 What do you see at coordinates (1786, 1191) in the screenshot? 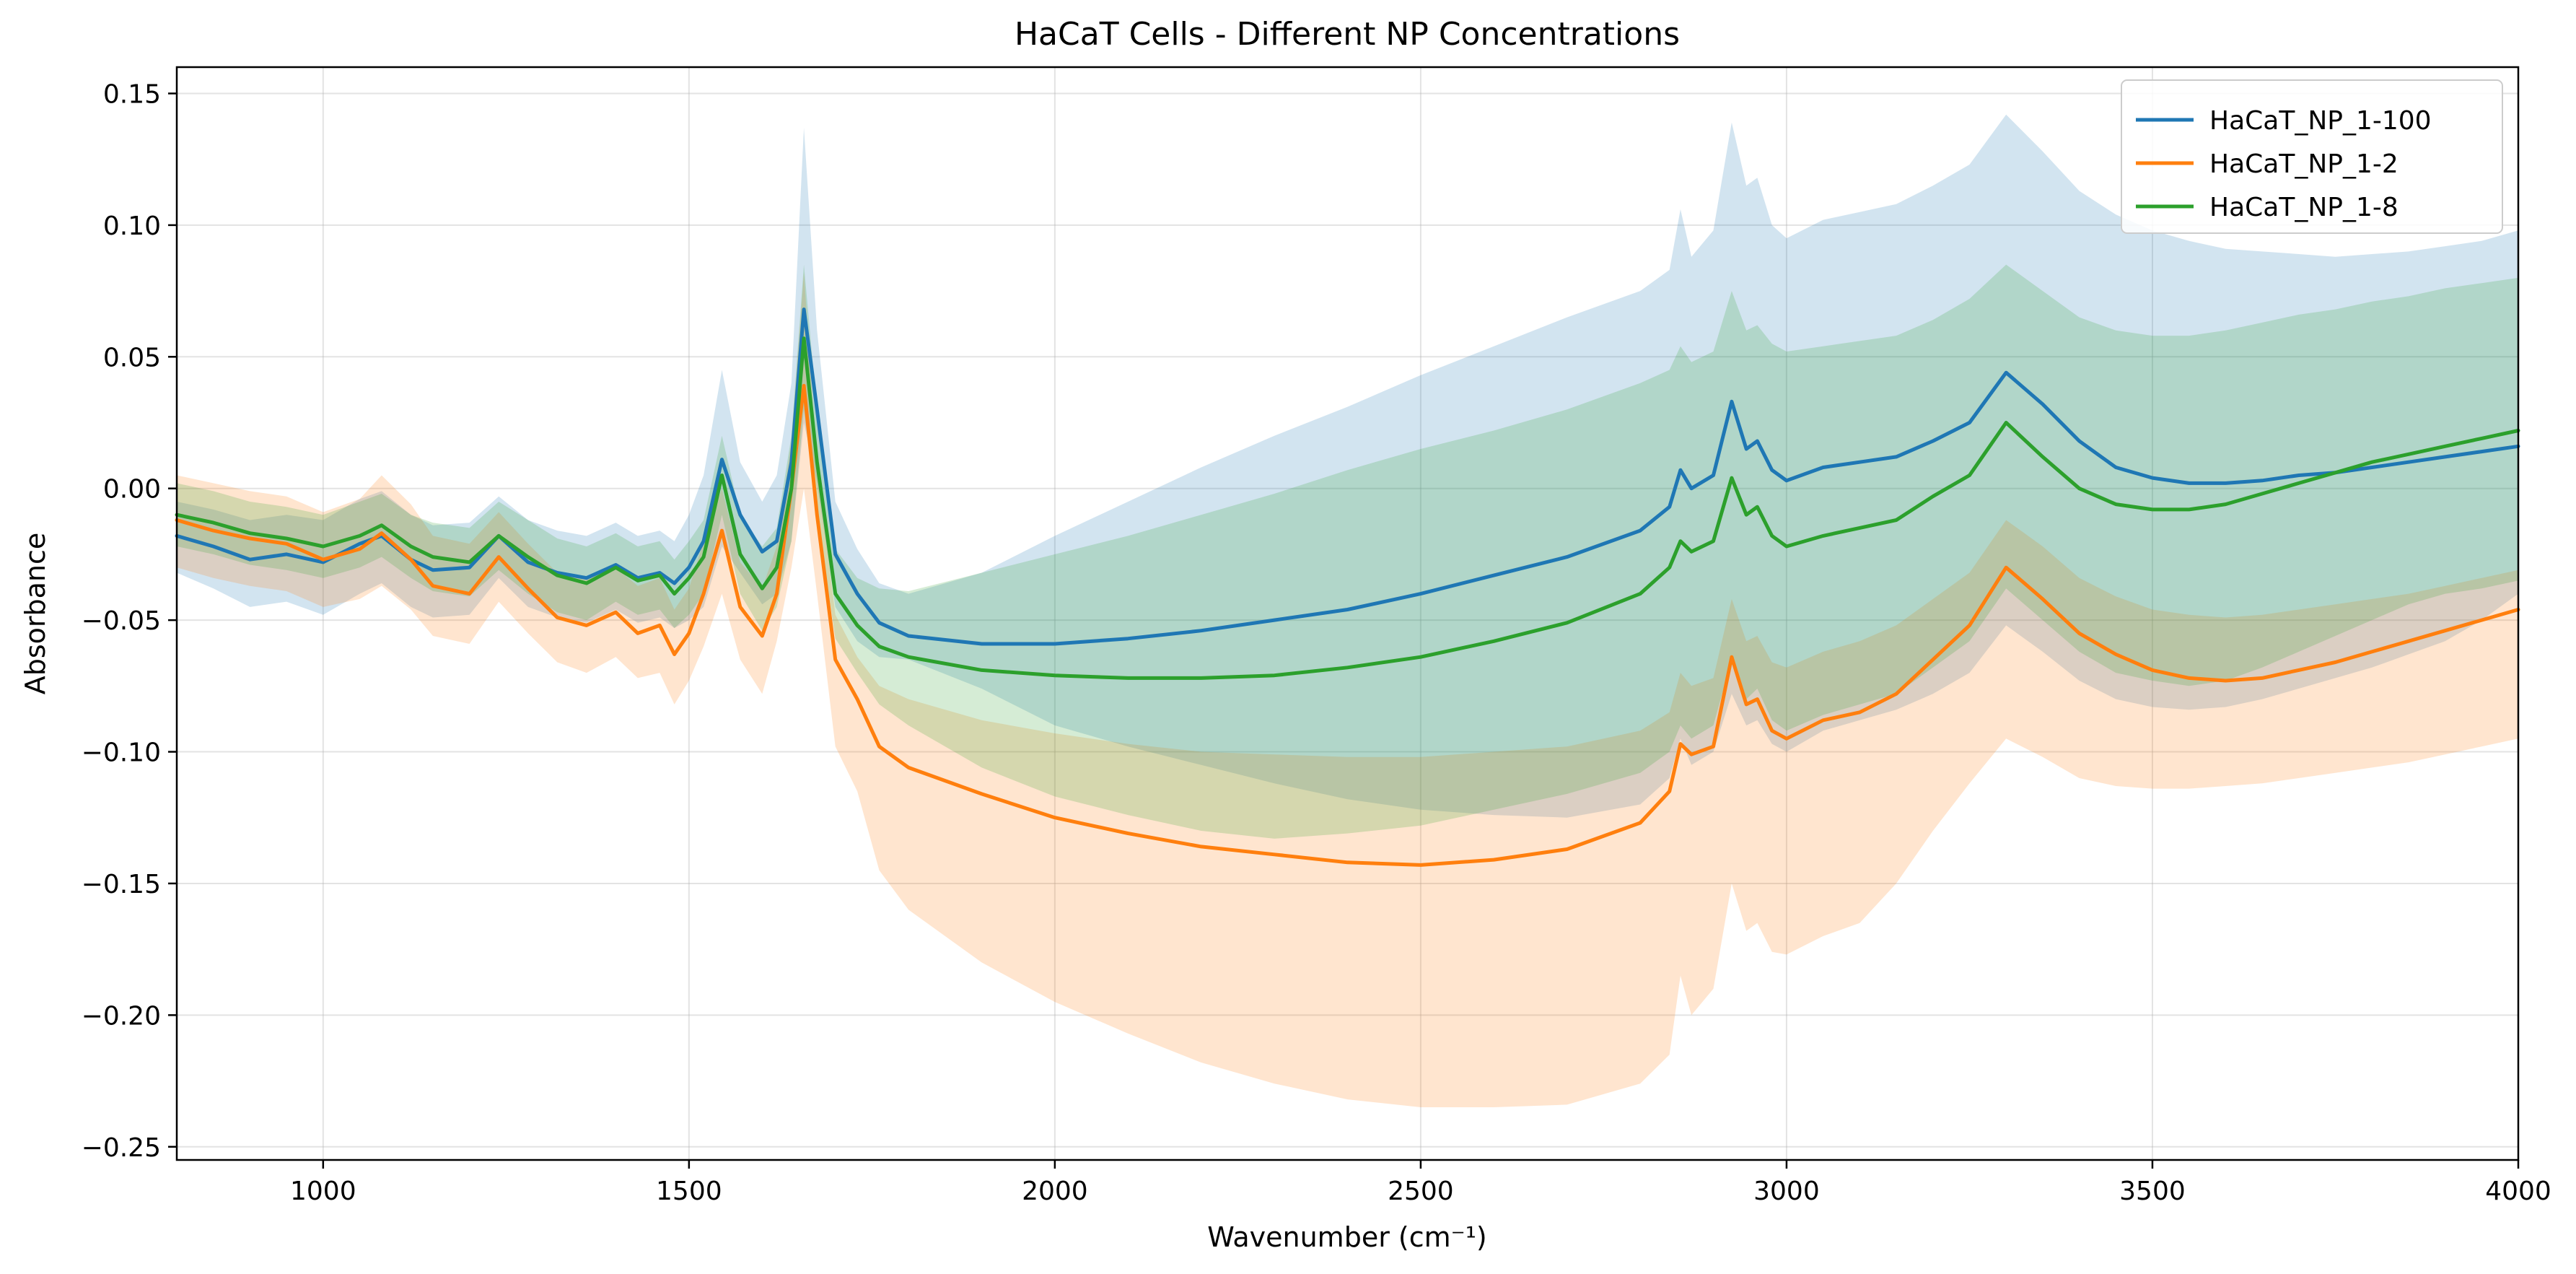
I see `x-tick-label: 3000` at bounding box center [1786, 1191].